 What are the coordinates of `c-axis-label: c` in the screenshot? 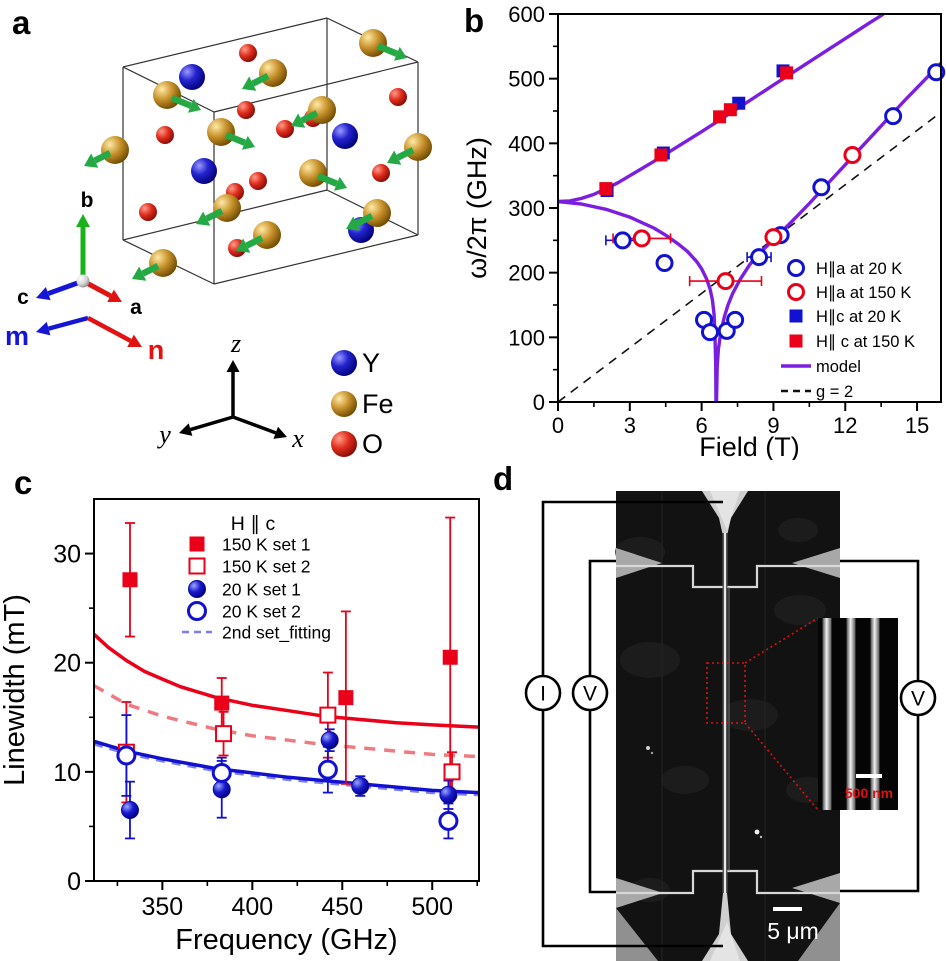 It's located at (23, 297).